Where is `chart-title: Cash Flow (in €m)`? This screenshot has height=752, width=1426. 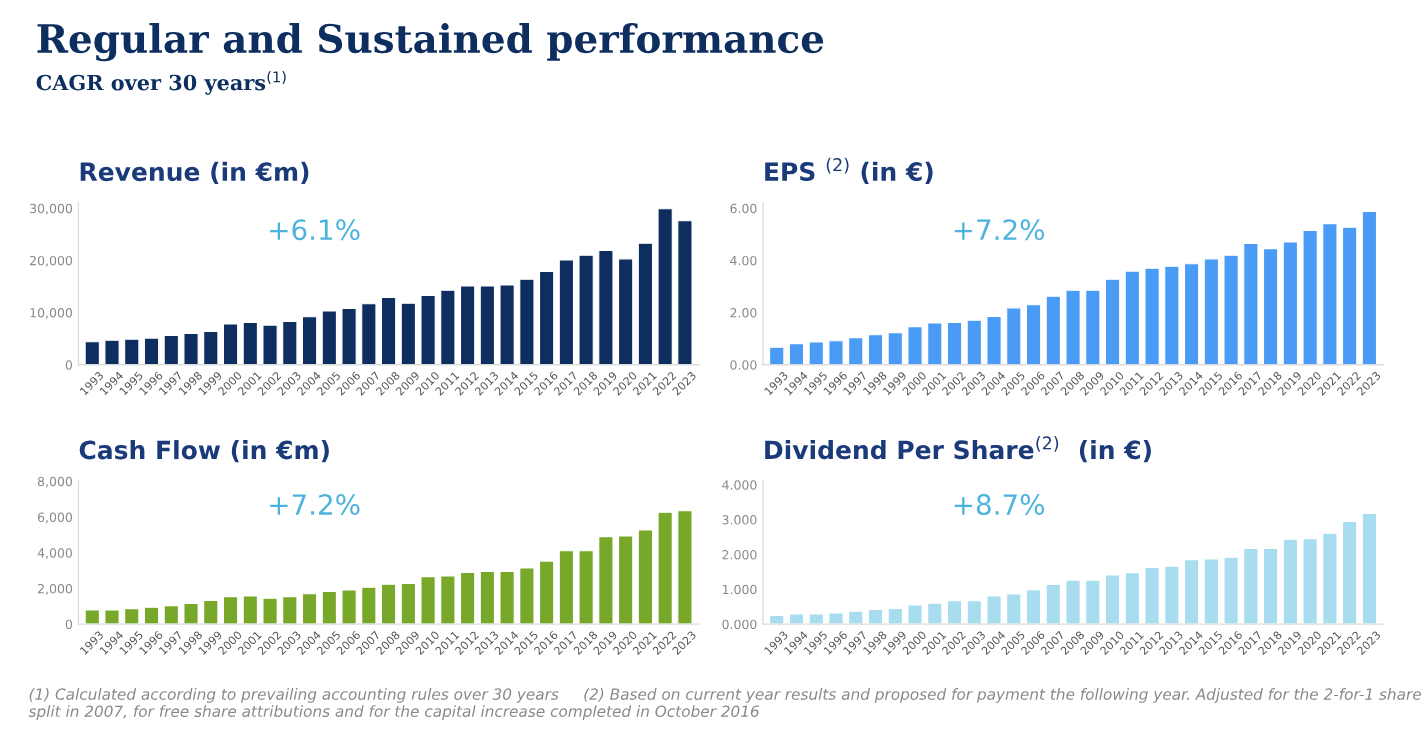 chart-title: Cash Flow (in €m) is located at coordinates (204, 451).